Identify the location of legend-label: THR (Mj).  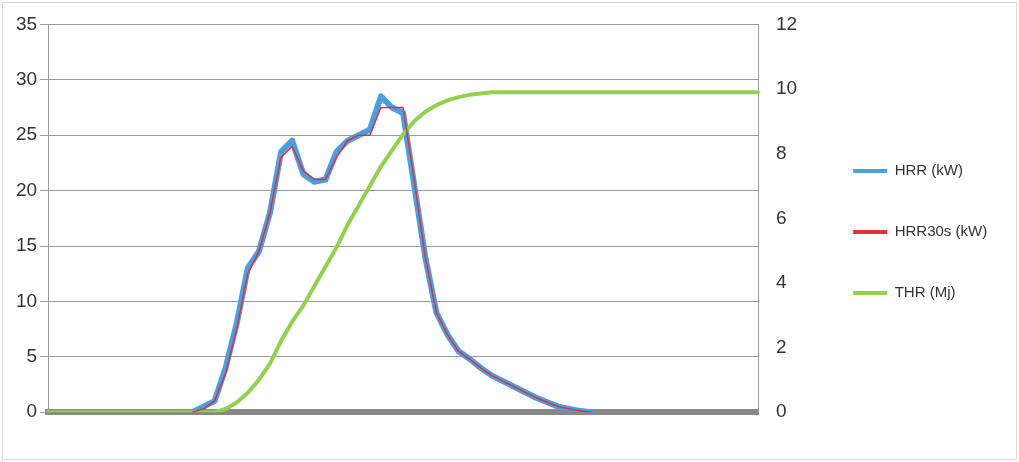
(925, 292).